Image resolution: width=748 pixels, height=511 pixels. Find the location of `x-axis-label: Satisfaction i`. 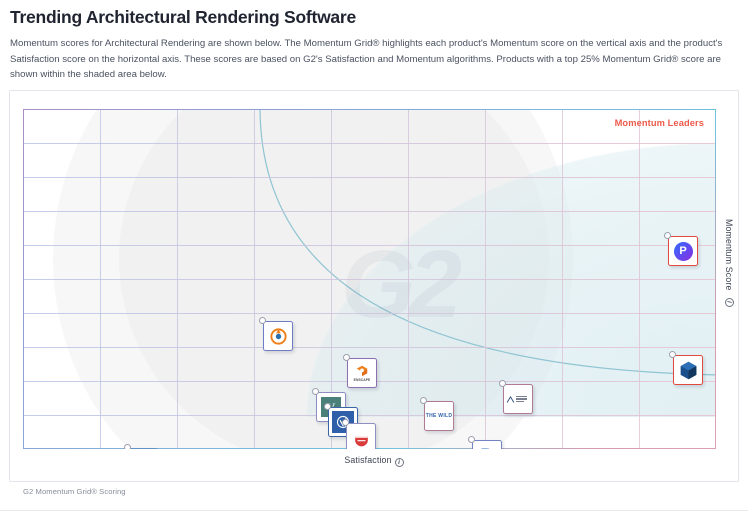

x-axis-label: Satisfaction i is located at coordinates (374, 461).